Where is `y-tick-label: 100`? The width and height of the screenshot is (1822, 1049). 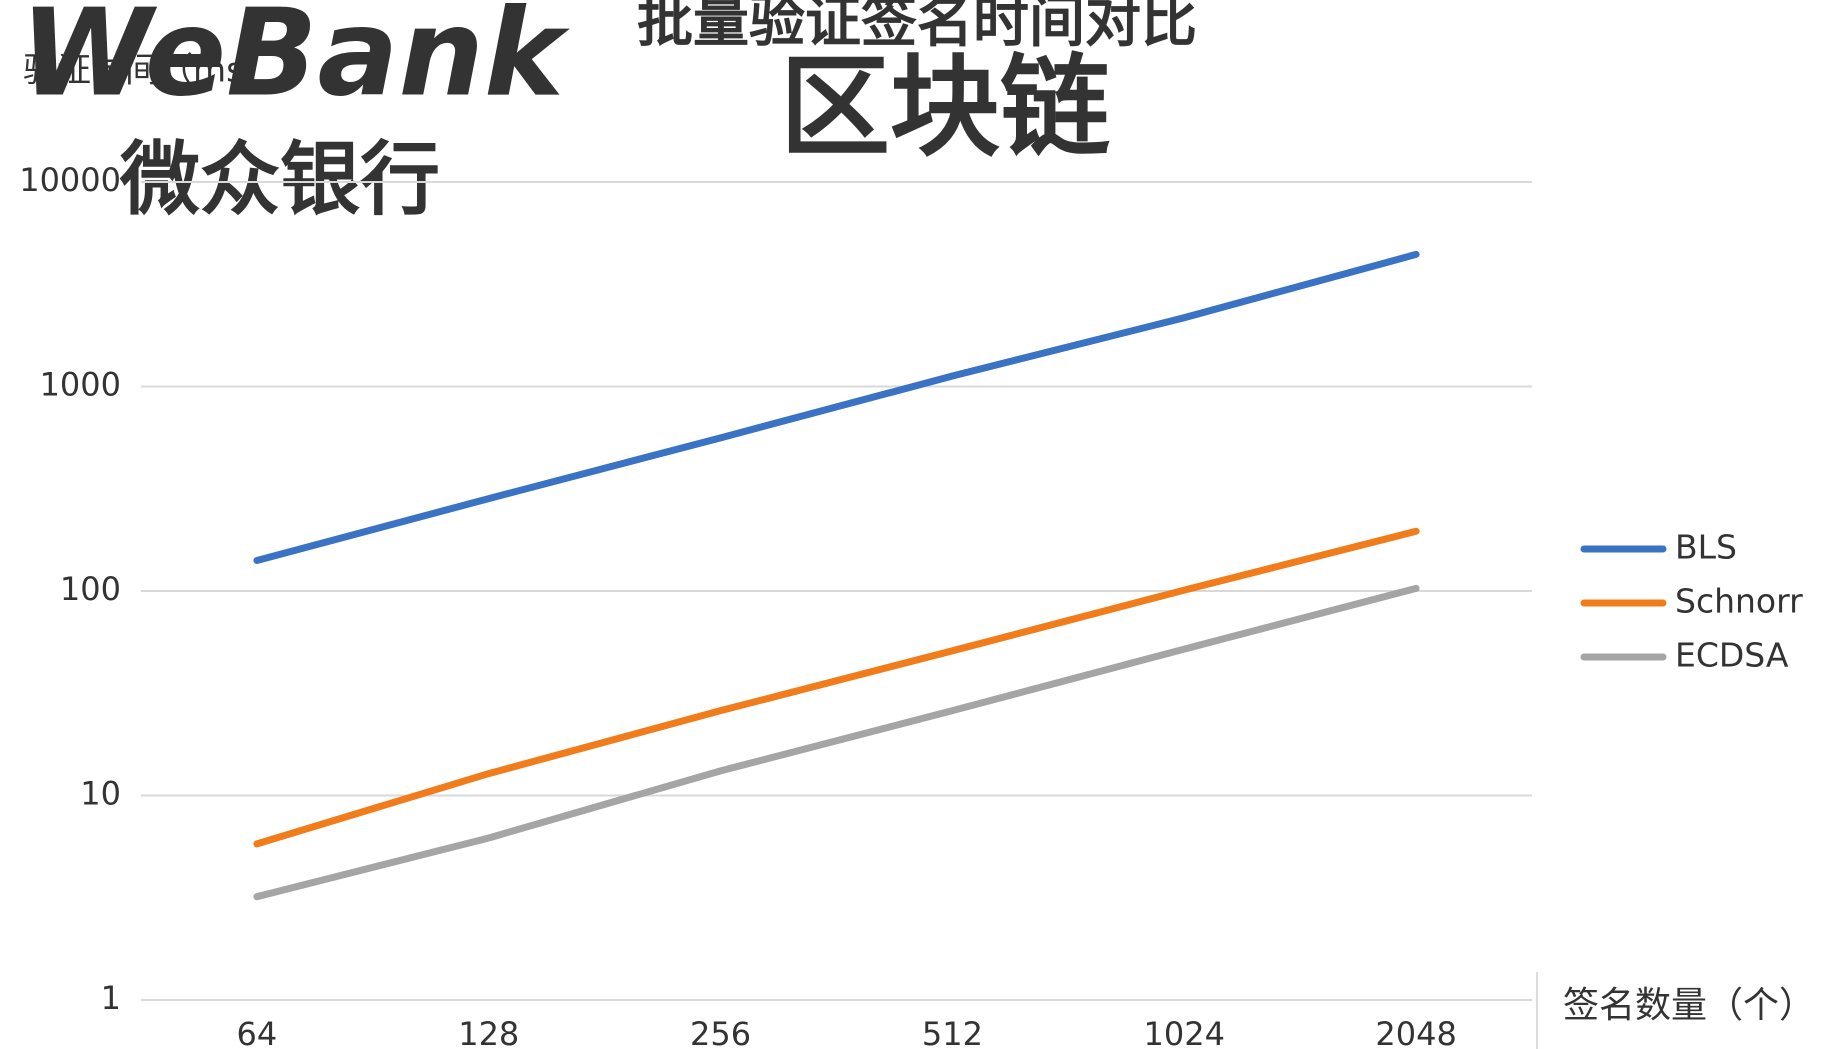 y-tick-label: 100 is located at coordinates (90, 589).